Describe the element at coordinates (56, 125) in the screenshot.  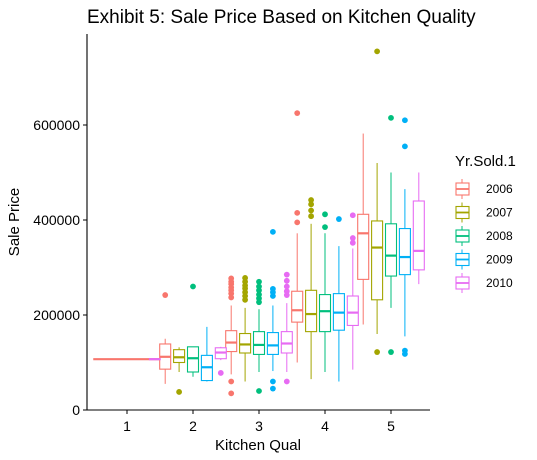
I see `y-tick-label: 600000` at that location.